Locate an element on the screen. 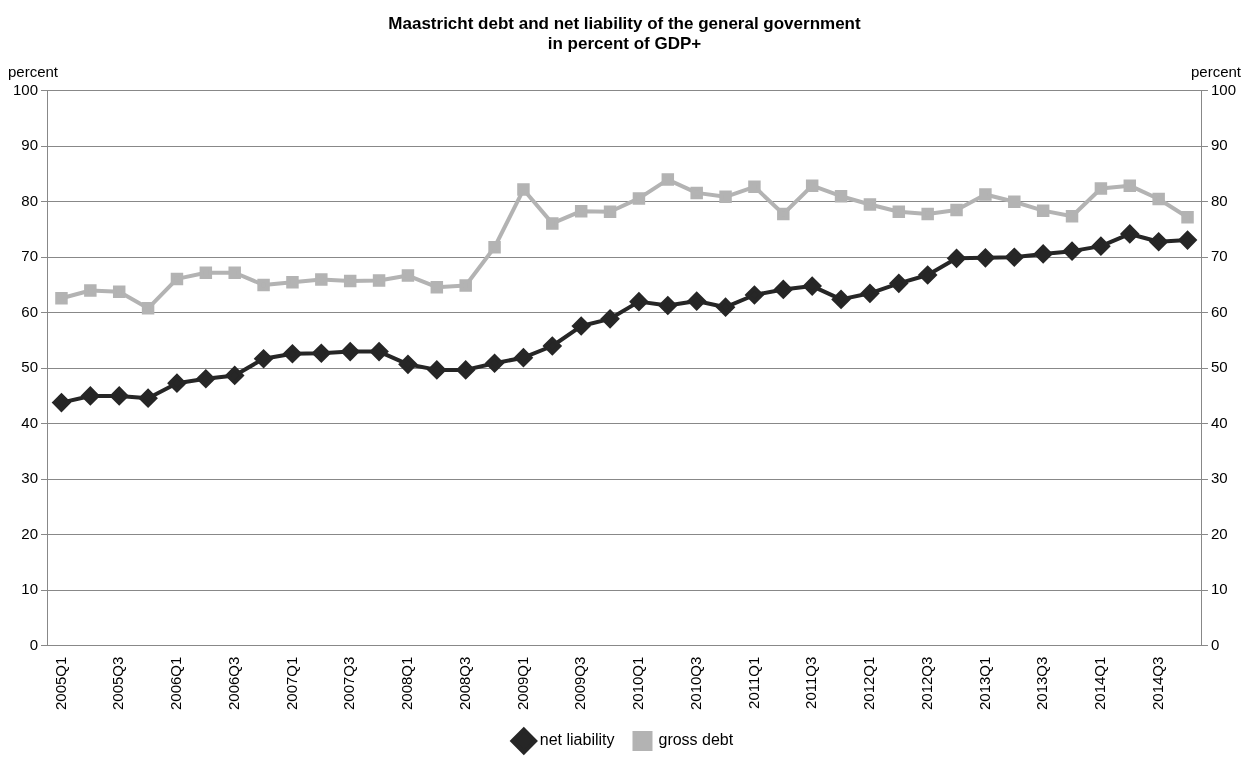 This screenshot has width=1249, height=769. y-tick-label: 30 is located at coordinates (30, 478).